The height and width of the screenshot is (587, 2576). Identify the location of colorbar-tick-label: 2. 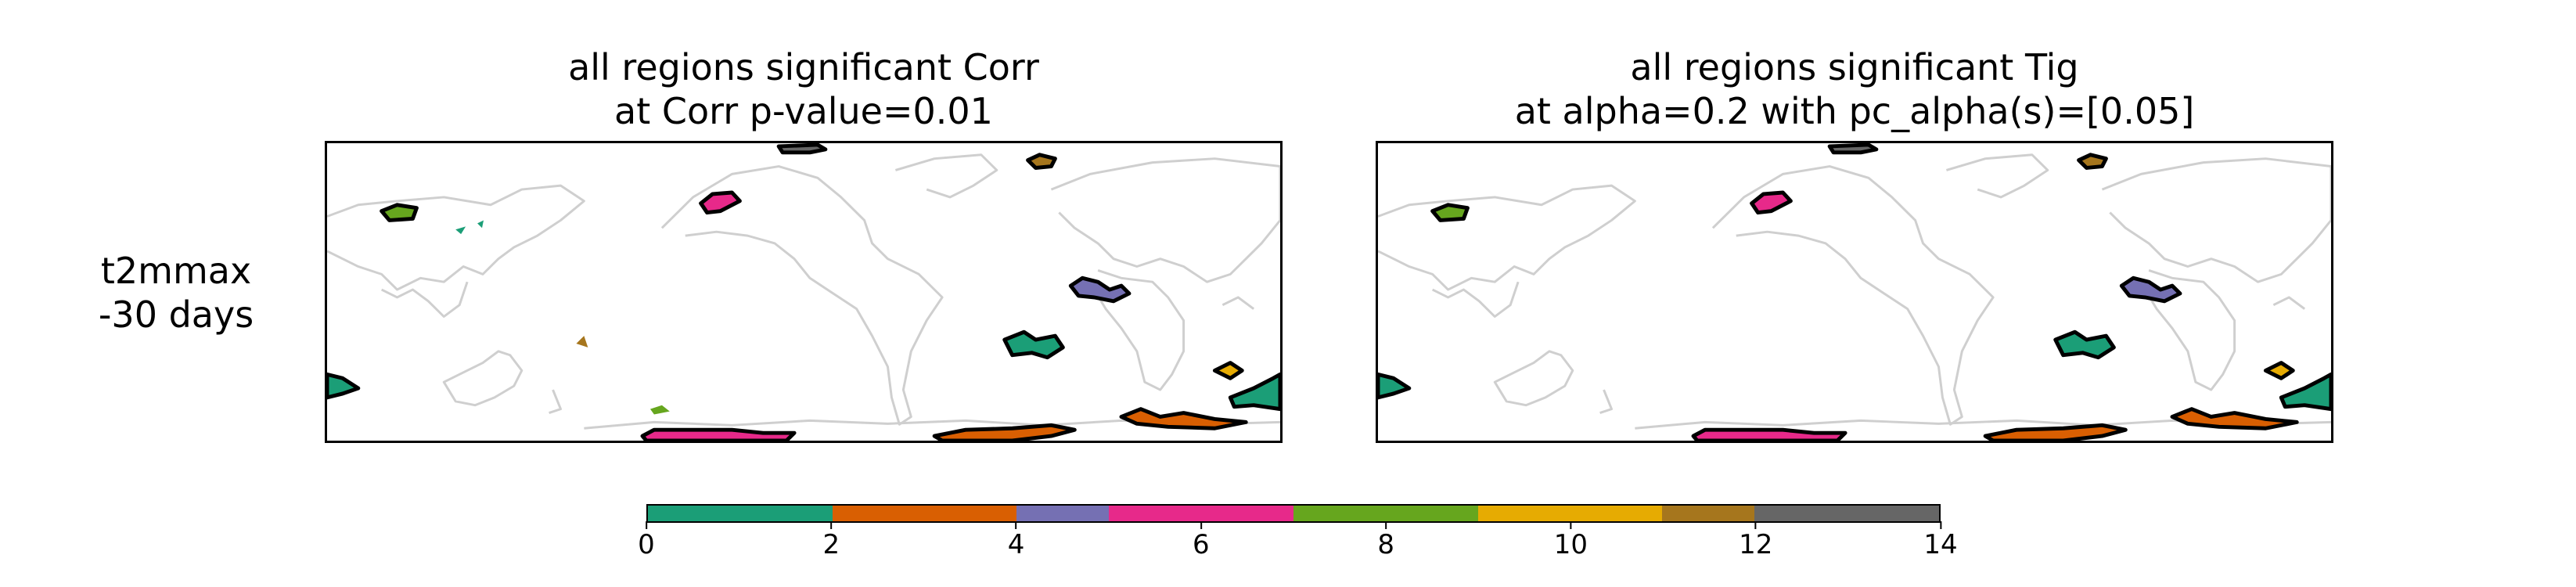
(831, 544).